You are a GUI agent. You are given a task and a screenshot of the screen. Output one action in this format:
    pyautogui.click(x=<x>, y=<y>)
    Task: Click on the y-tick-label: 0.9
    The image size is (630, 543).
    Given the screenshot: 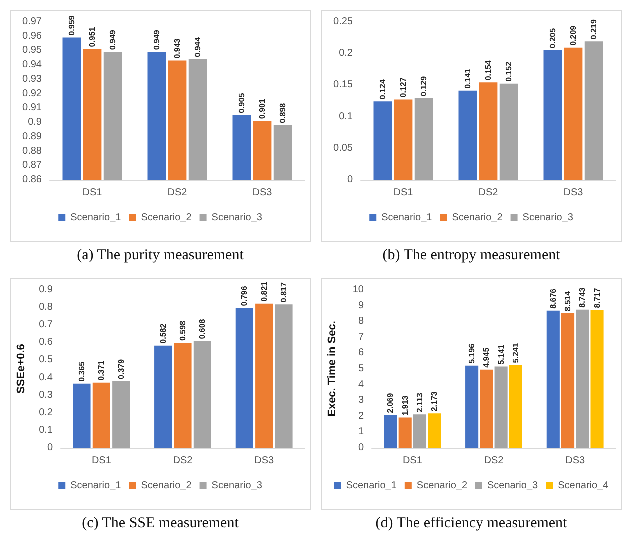 What is the action you would take?
    pyautogui.click(x=35, y=122)
    